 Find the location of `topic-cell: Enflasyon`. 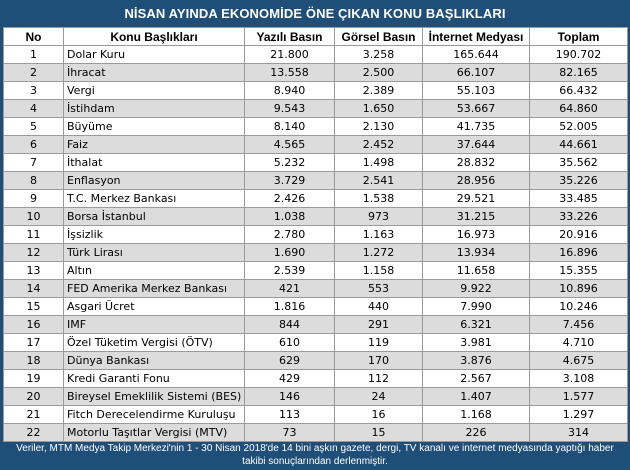

topic-cell: Enflasyon is located at coordinates (154, 180).